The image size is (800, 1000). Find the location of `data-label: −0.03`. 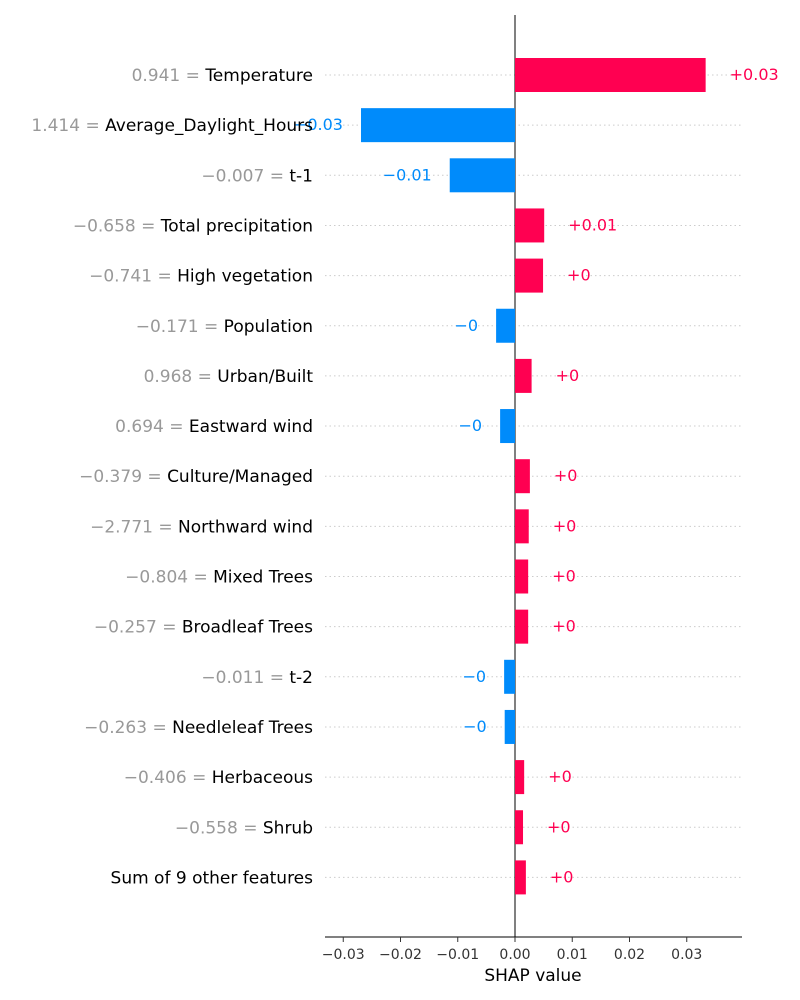

data-label: −0.03 is located at coordinates (318, 124).